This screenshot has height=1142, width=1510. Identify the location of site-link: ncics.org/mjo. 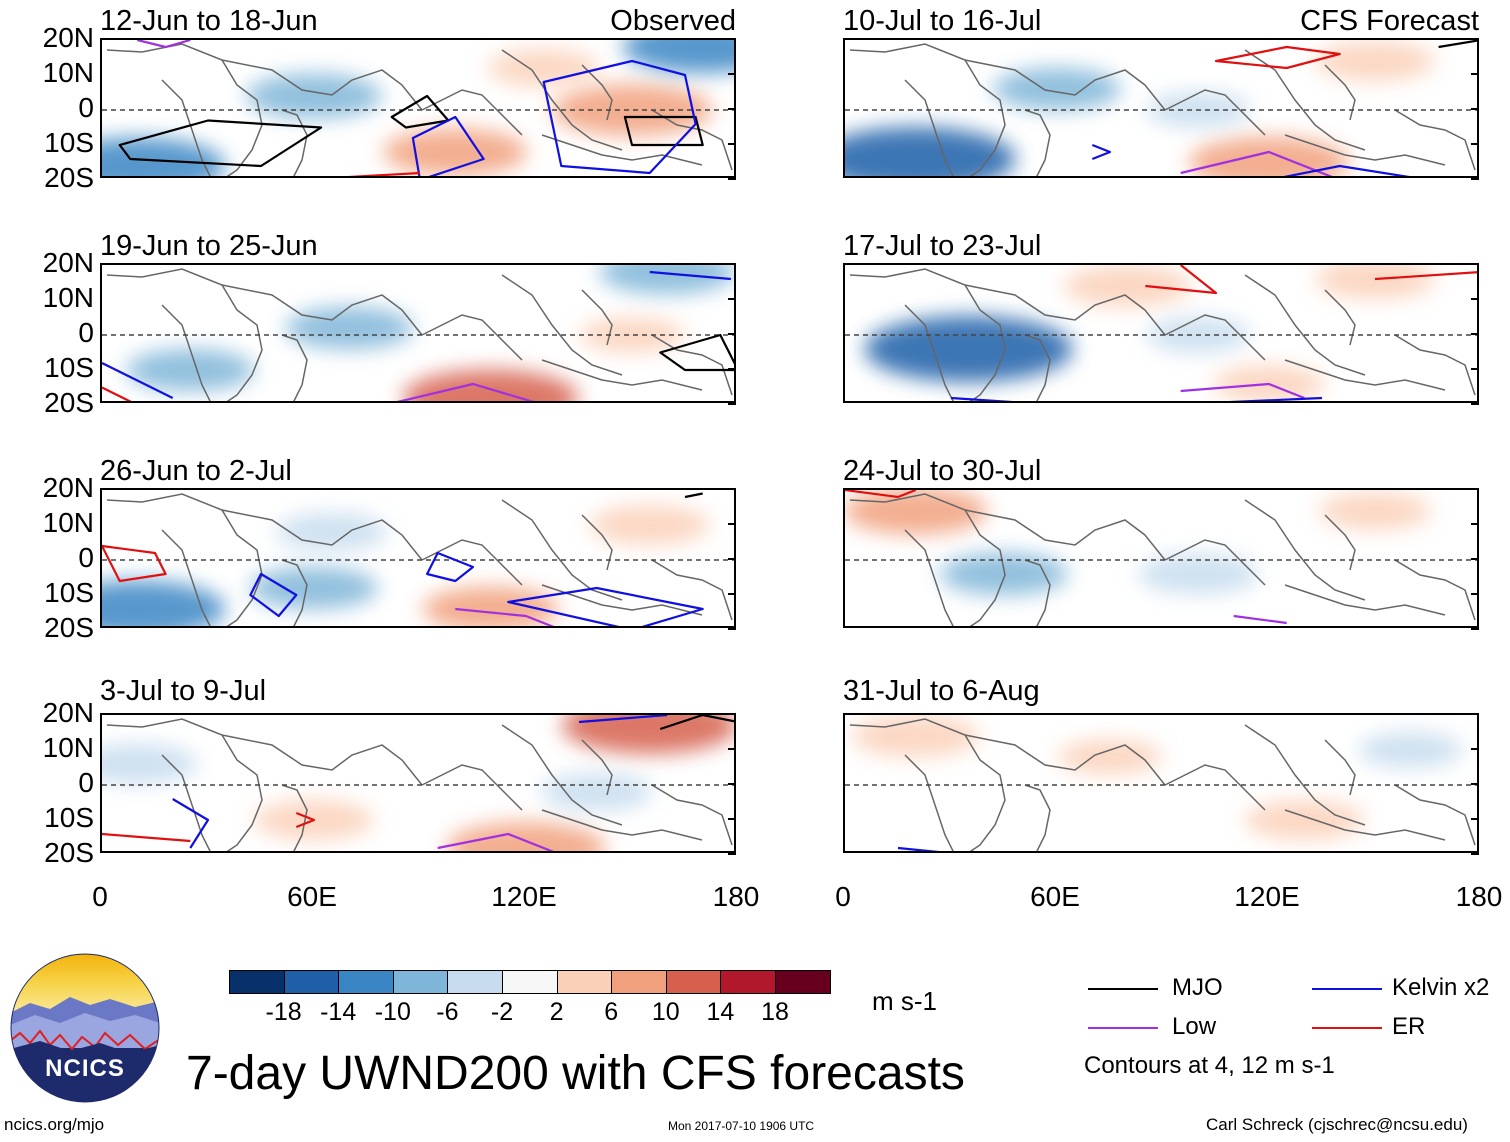
(54, 1124).